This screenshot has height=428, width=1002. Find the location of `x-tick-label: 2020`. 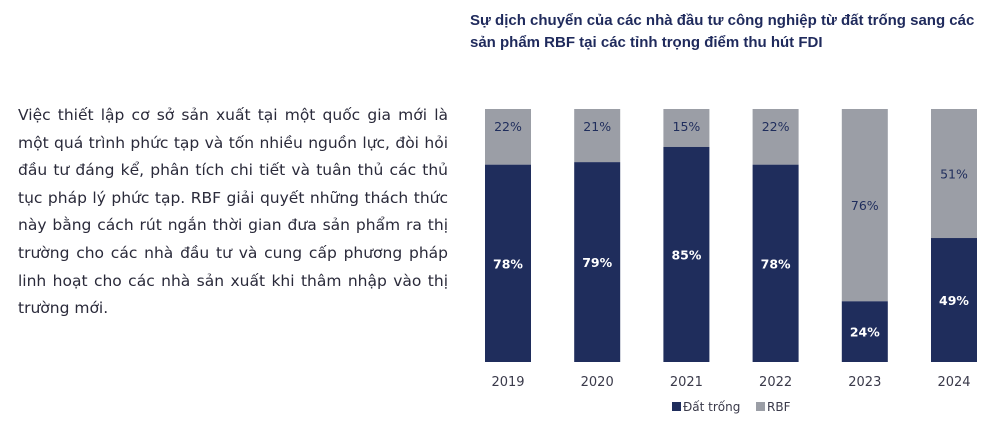

x-tick-label: 2020 is located at coordinates (597, 382).